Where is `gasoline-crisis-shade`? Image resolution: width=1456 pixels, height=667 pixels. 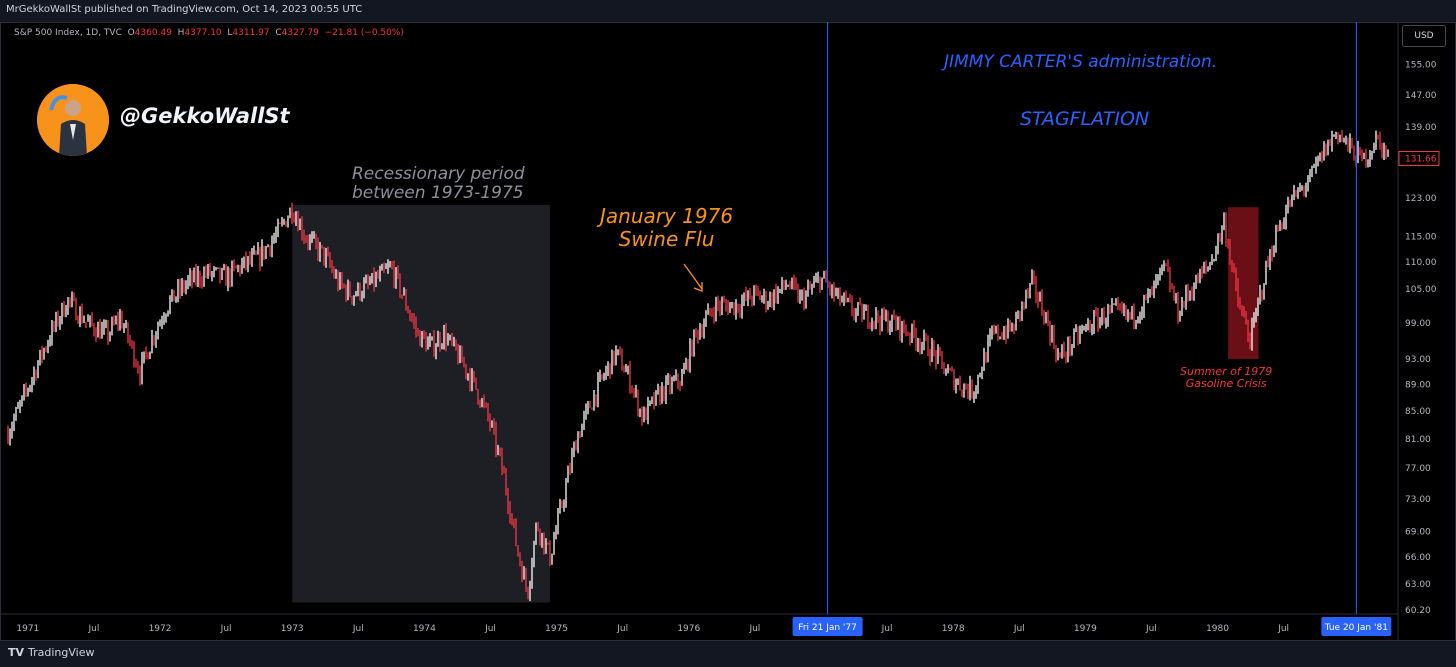
gasoline-crisis-shade is located at coordinates (1243, 283).